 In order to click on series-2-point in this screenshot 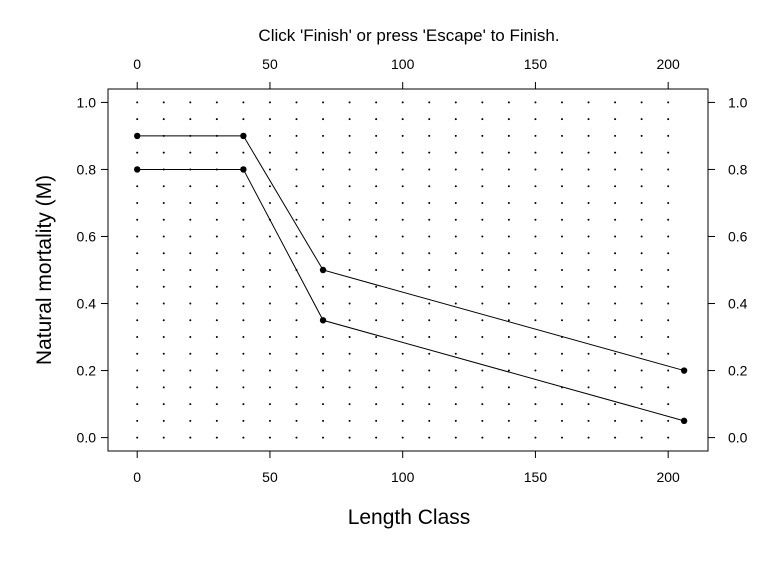, I will do `click(243, 169)`.